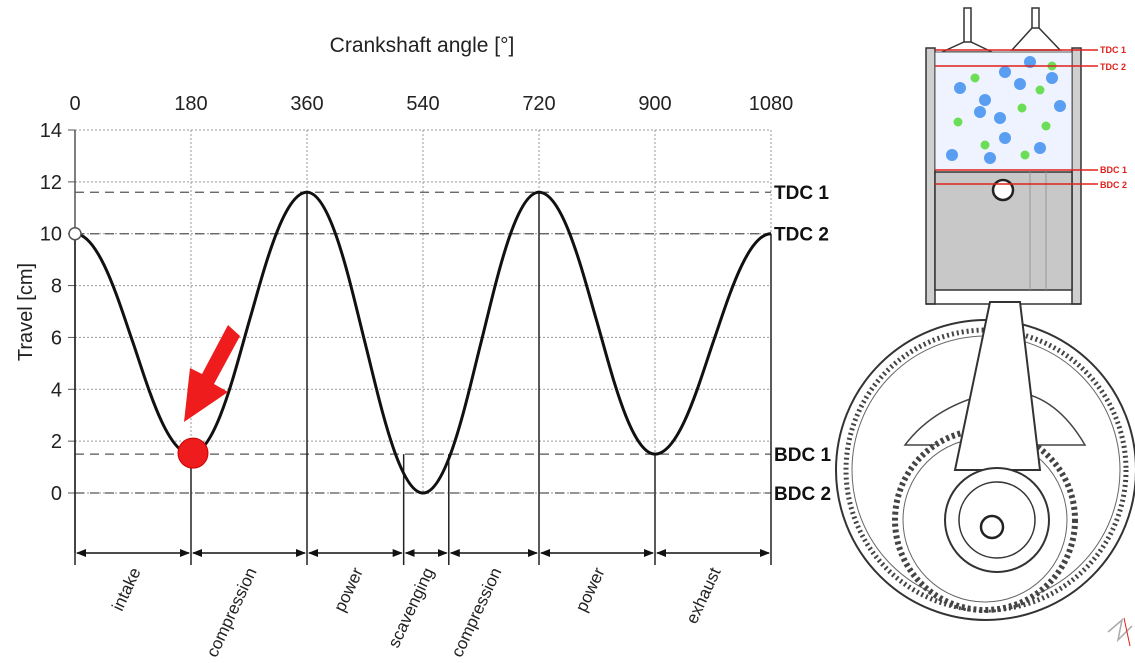 This screenshot has height=663, width=1135. I want to click on x-tick-label: 720, so click(538, 104).